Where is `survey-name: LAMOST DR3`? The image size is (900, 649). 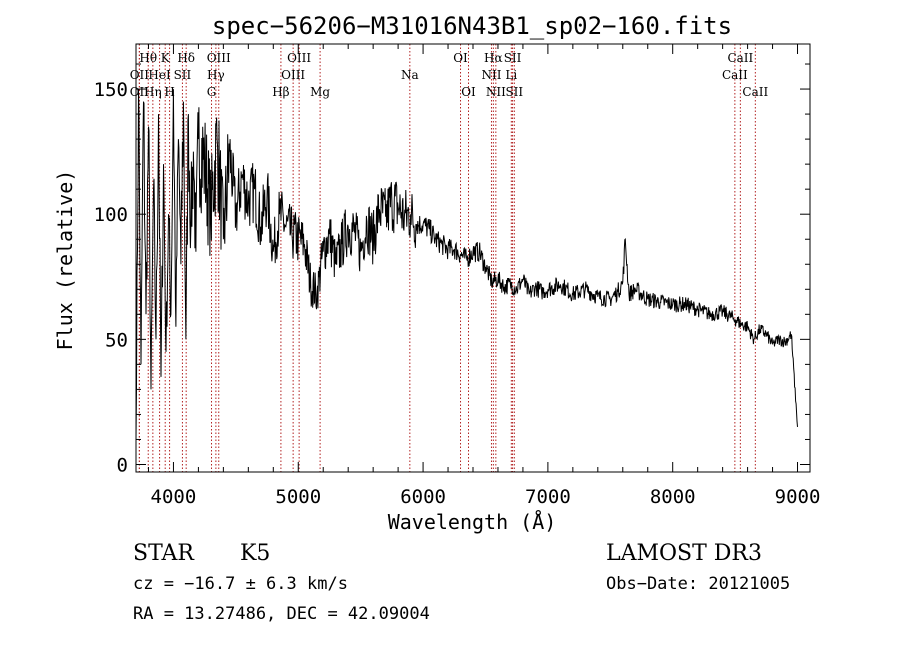
survey-name: LAMOST DR3 is located at coordinates (684, 553).